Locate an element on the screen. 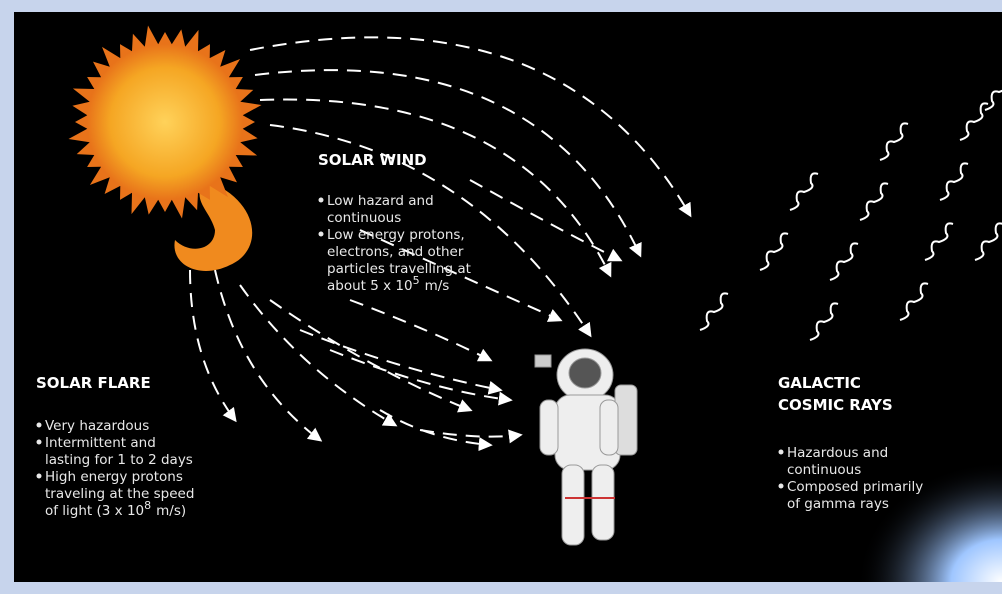 The height and width of the screenshot is (594, 1002). bullet-text: traveling at the speed is located at coordinates (119, 494).